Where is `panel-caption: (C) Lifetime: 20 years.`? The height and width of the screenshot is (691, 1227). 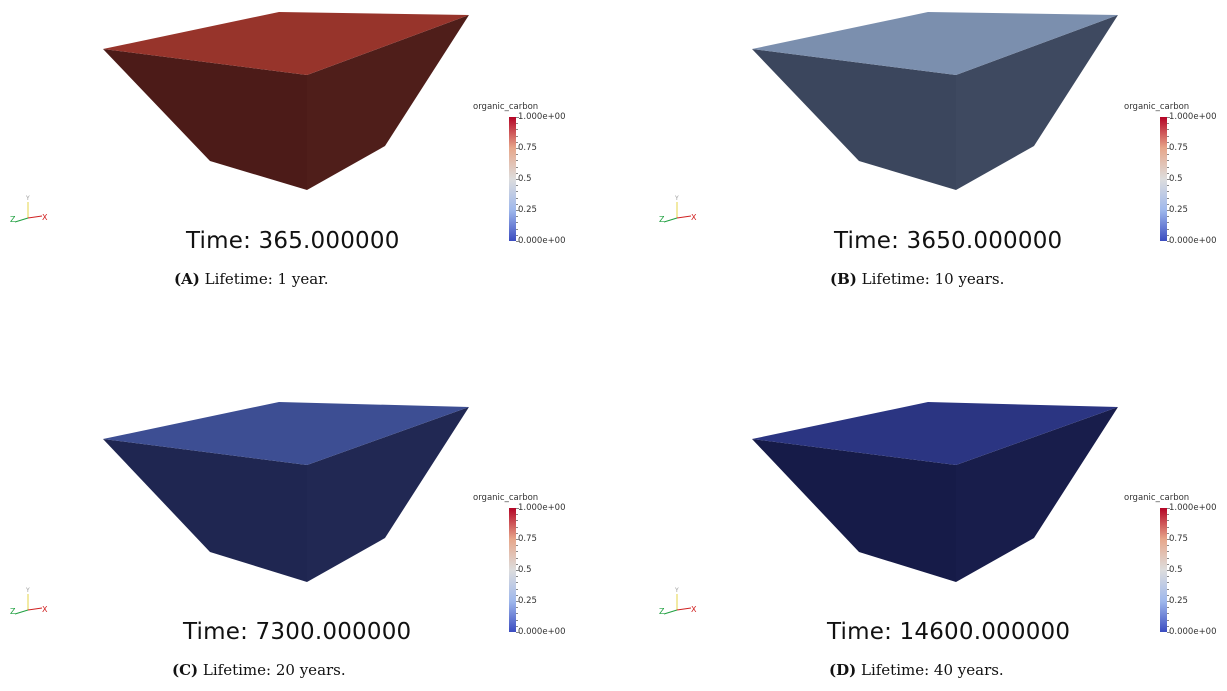 panel-caption: (C) Lifetime: 20 years. is located at coordinates (259, 670).